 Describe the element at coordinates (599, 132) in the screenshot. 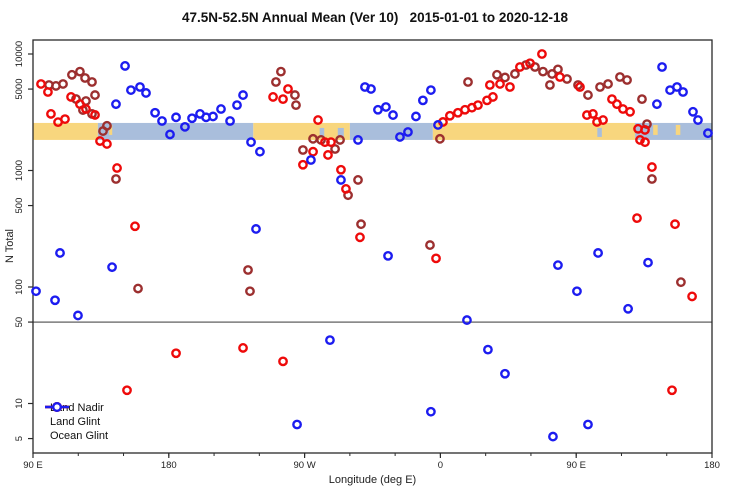

I see `lake-mark` at that location.